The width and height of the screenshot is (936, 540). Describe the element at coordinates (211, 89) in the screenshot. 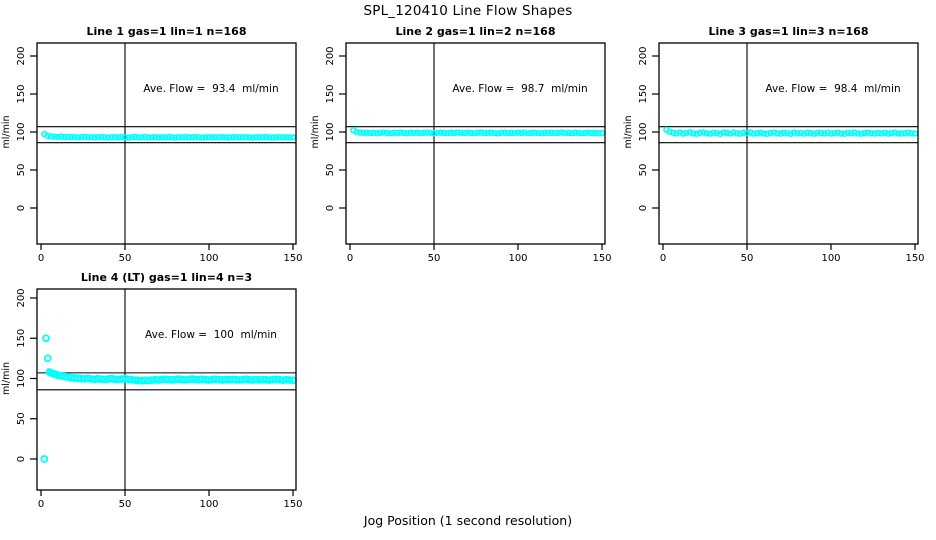

I see `panel-1-ave-flow-annotation: Ave. Flow = 93.4 ml/min` at that location.